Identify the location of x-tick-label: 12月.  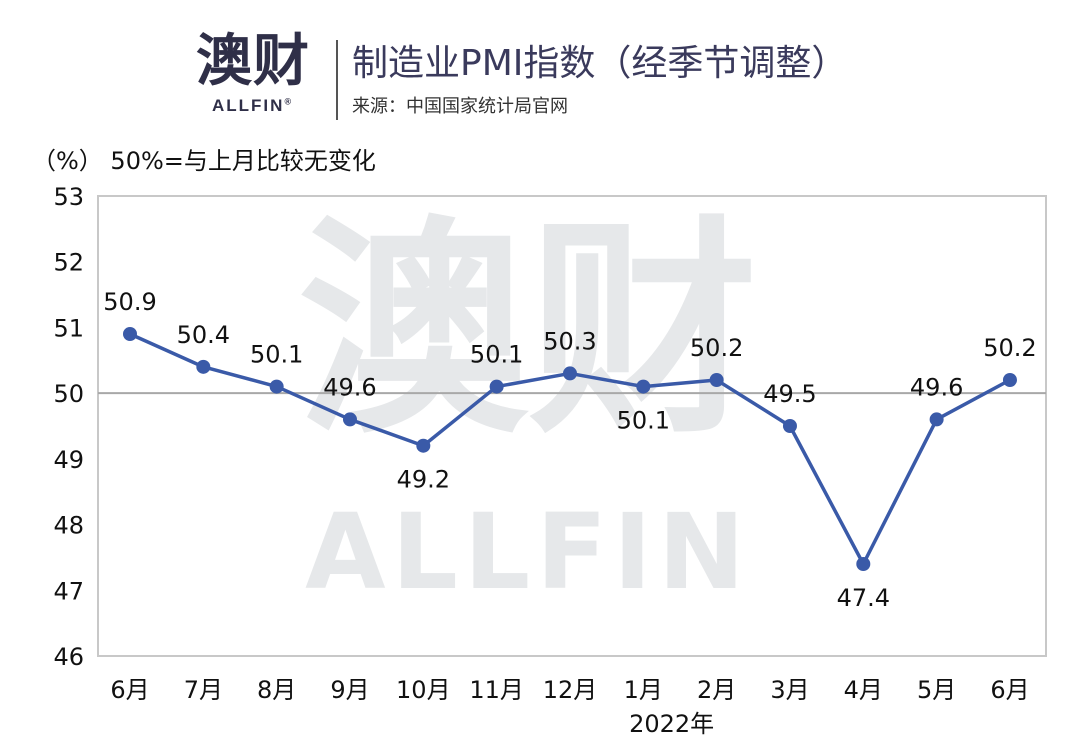
(570, 690).